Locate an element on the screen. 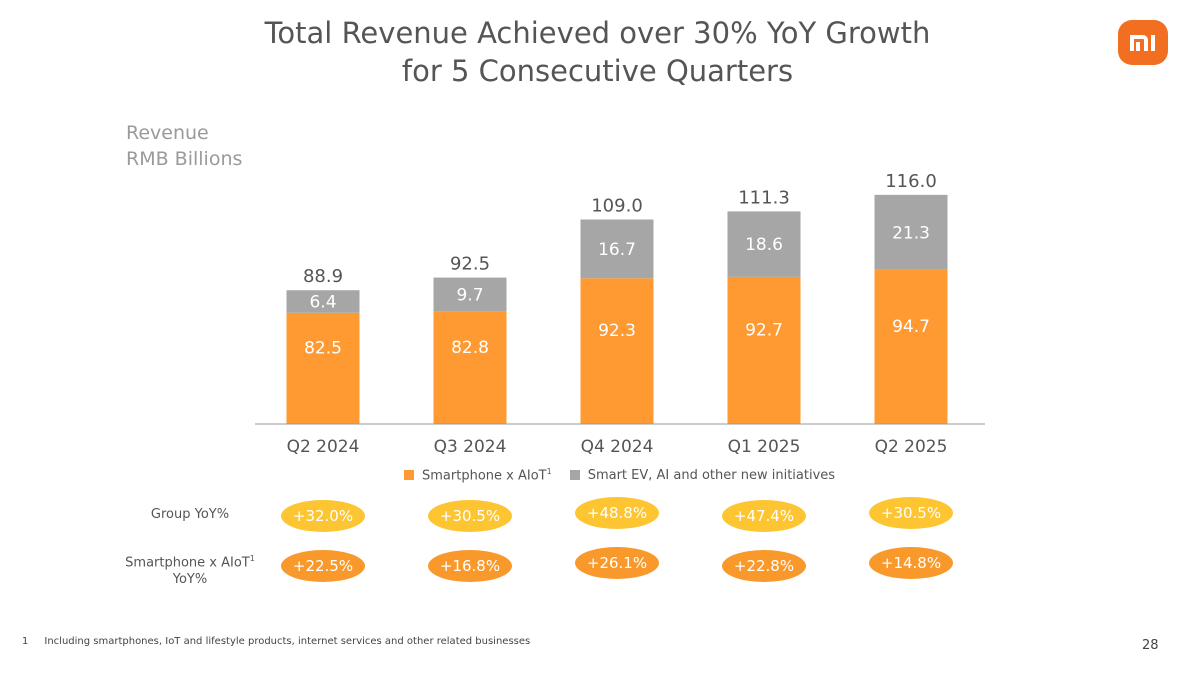  label-smartphone: 94.7 is located at coordinates (911, 327).